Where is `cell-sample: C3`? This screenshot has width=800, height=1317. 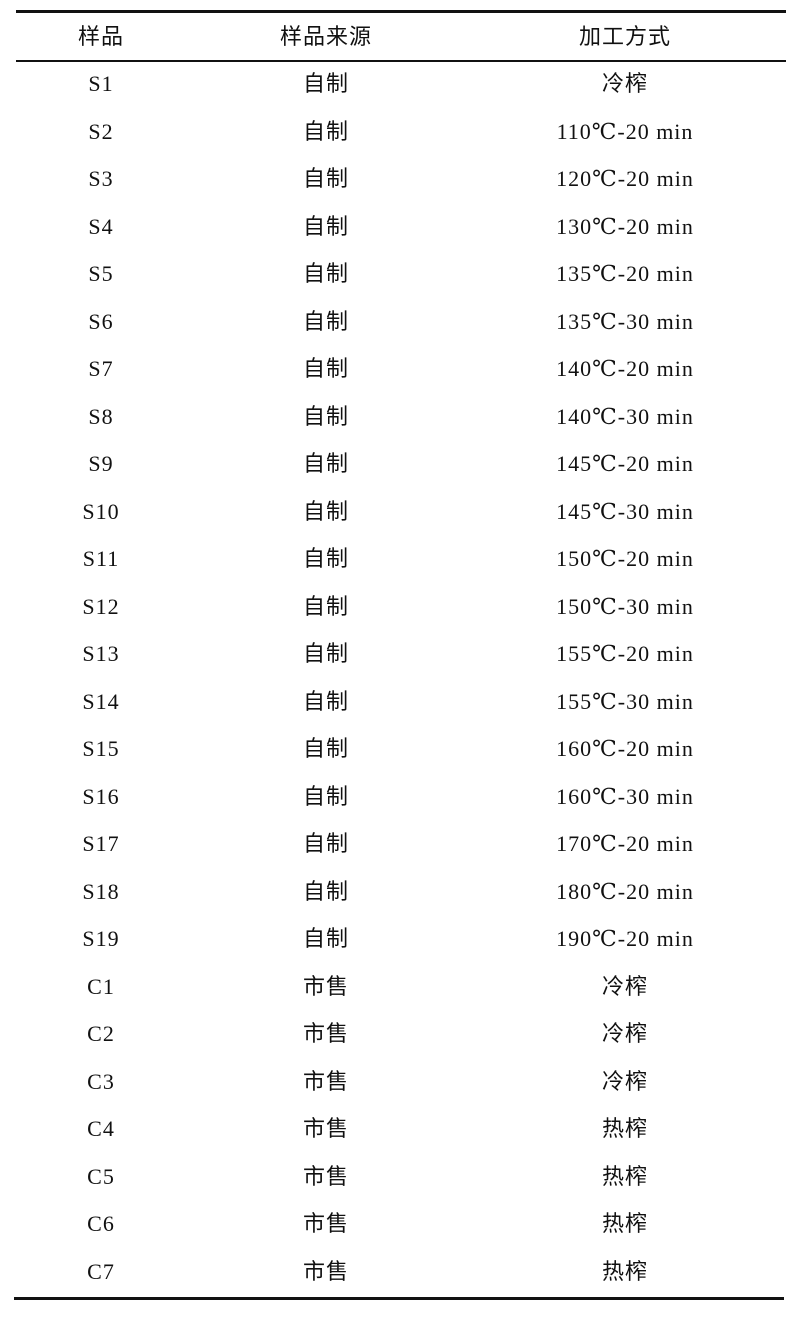 cell-sample: C3 is located at coordinates (101, 1081).